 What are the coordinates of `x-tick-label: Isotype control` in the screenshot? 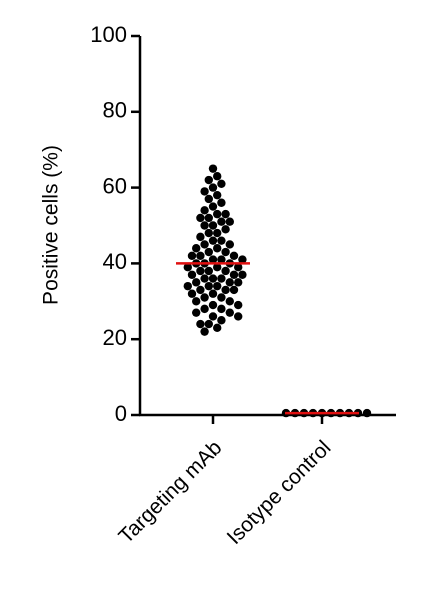 It's located at (279, 492).